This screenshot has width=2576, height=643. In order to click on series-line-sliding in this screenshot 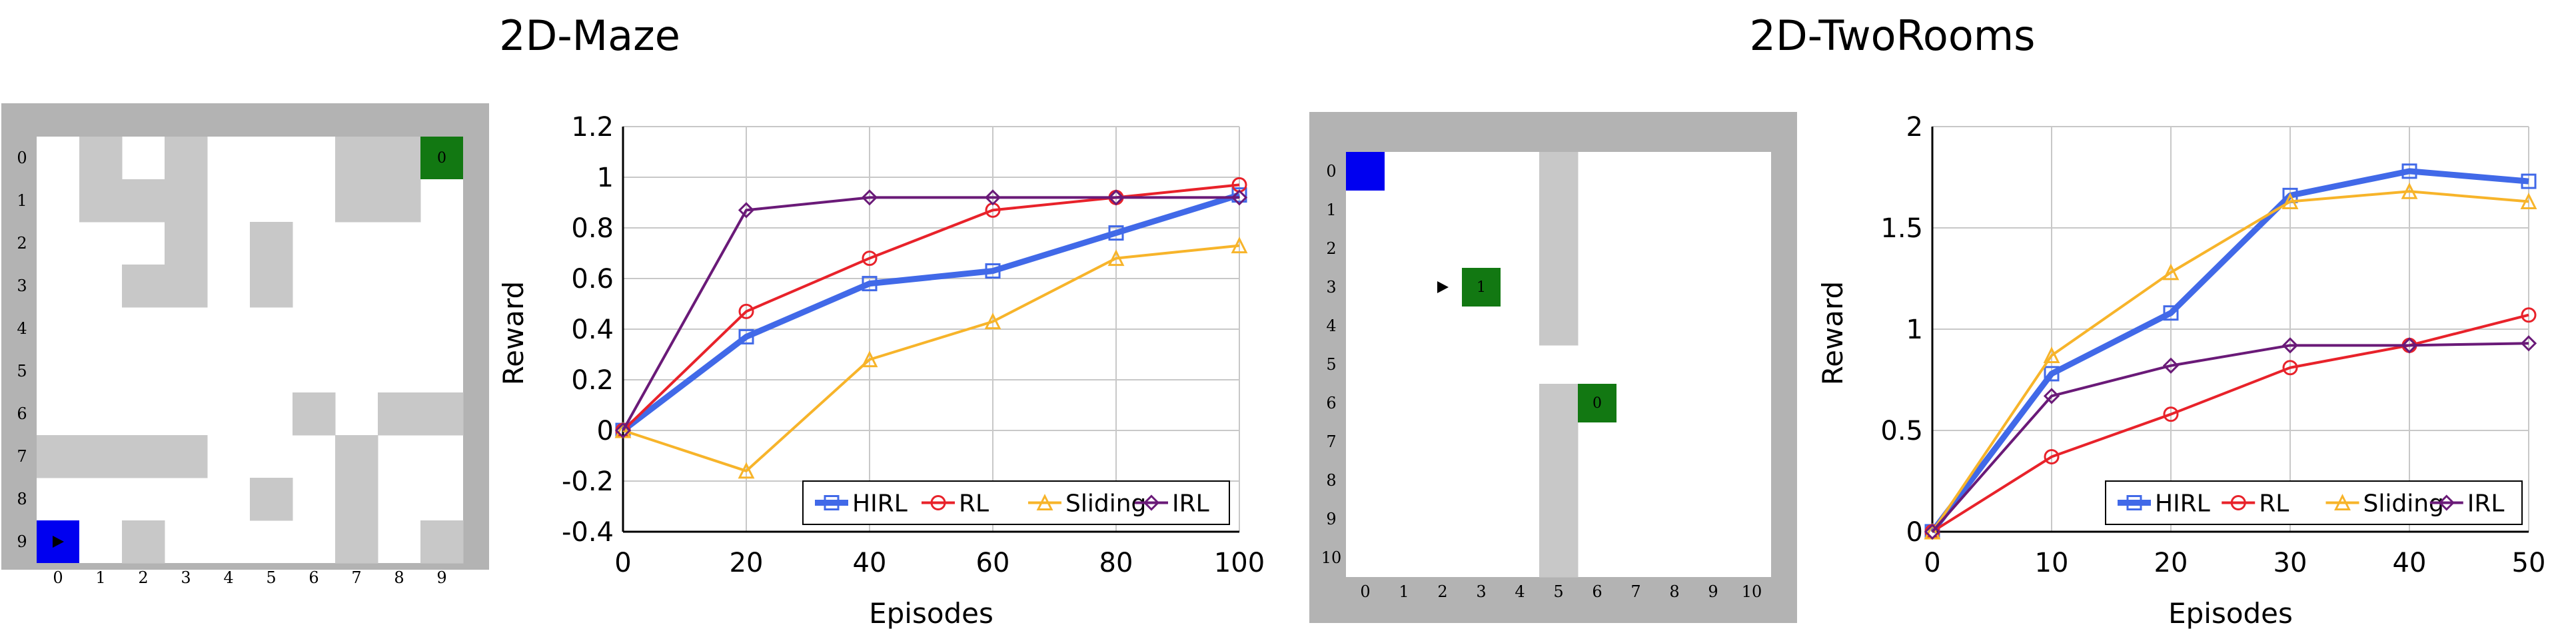, I will do `click(931, 358)`.